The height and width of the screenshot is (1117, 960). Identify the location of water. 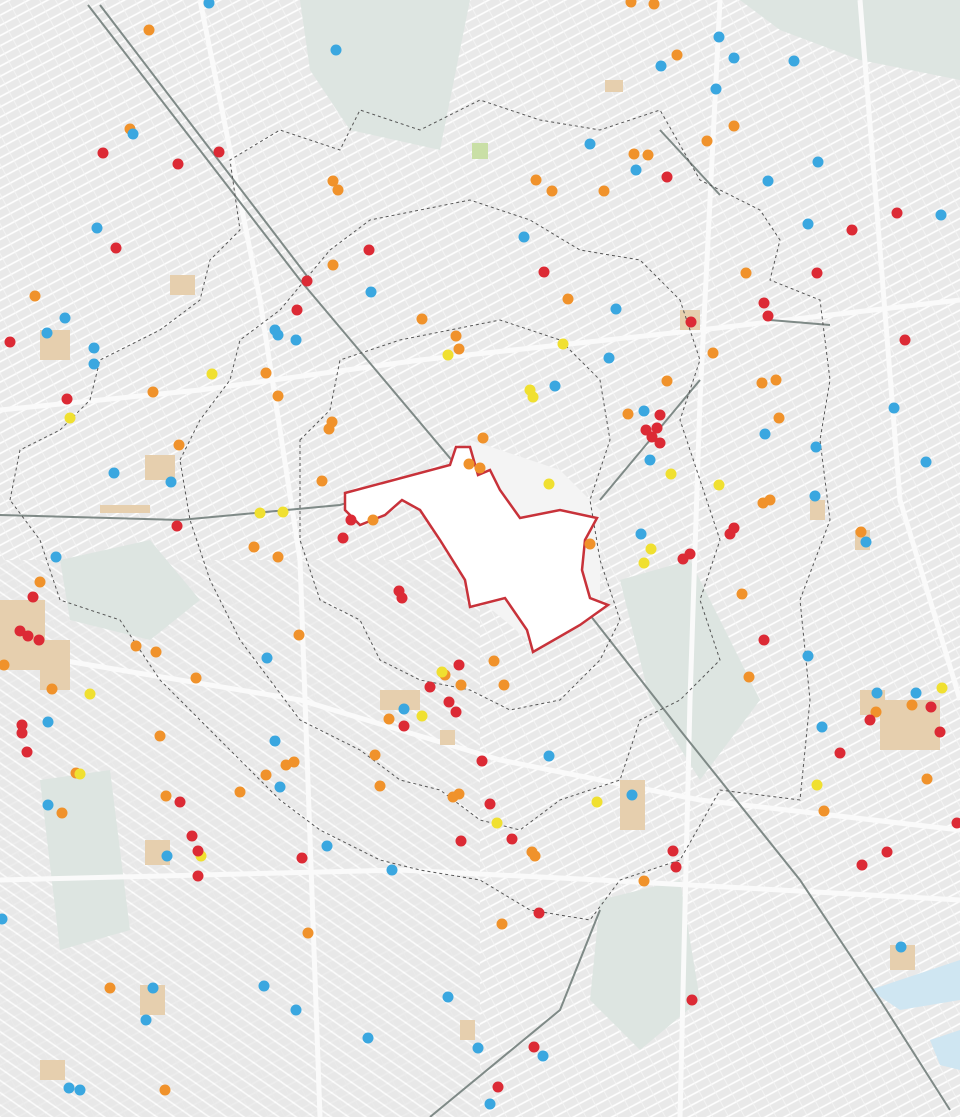
(945, 1050).